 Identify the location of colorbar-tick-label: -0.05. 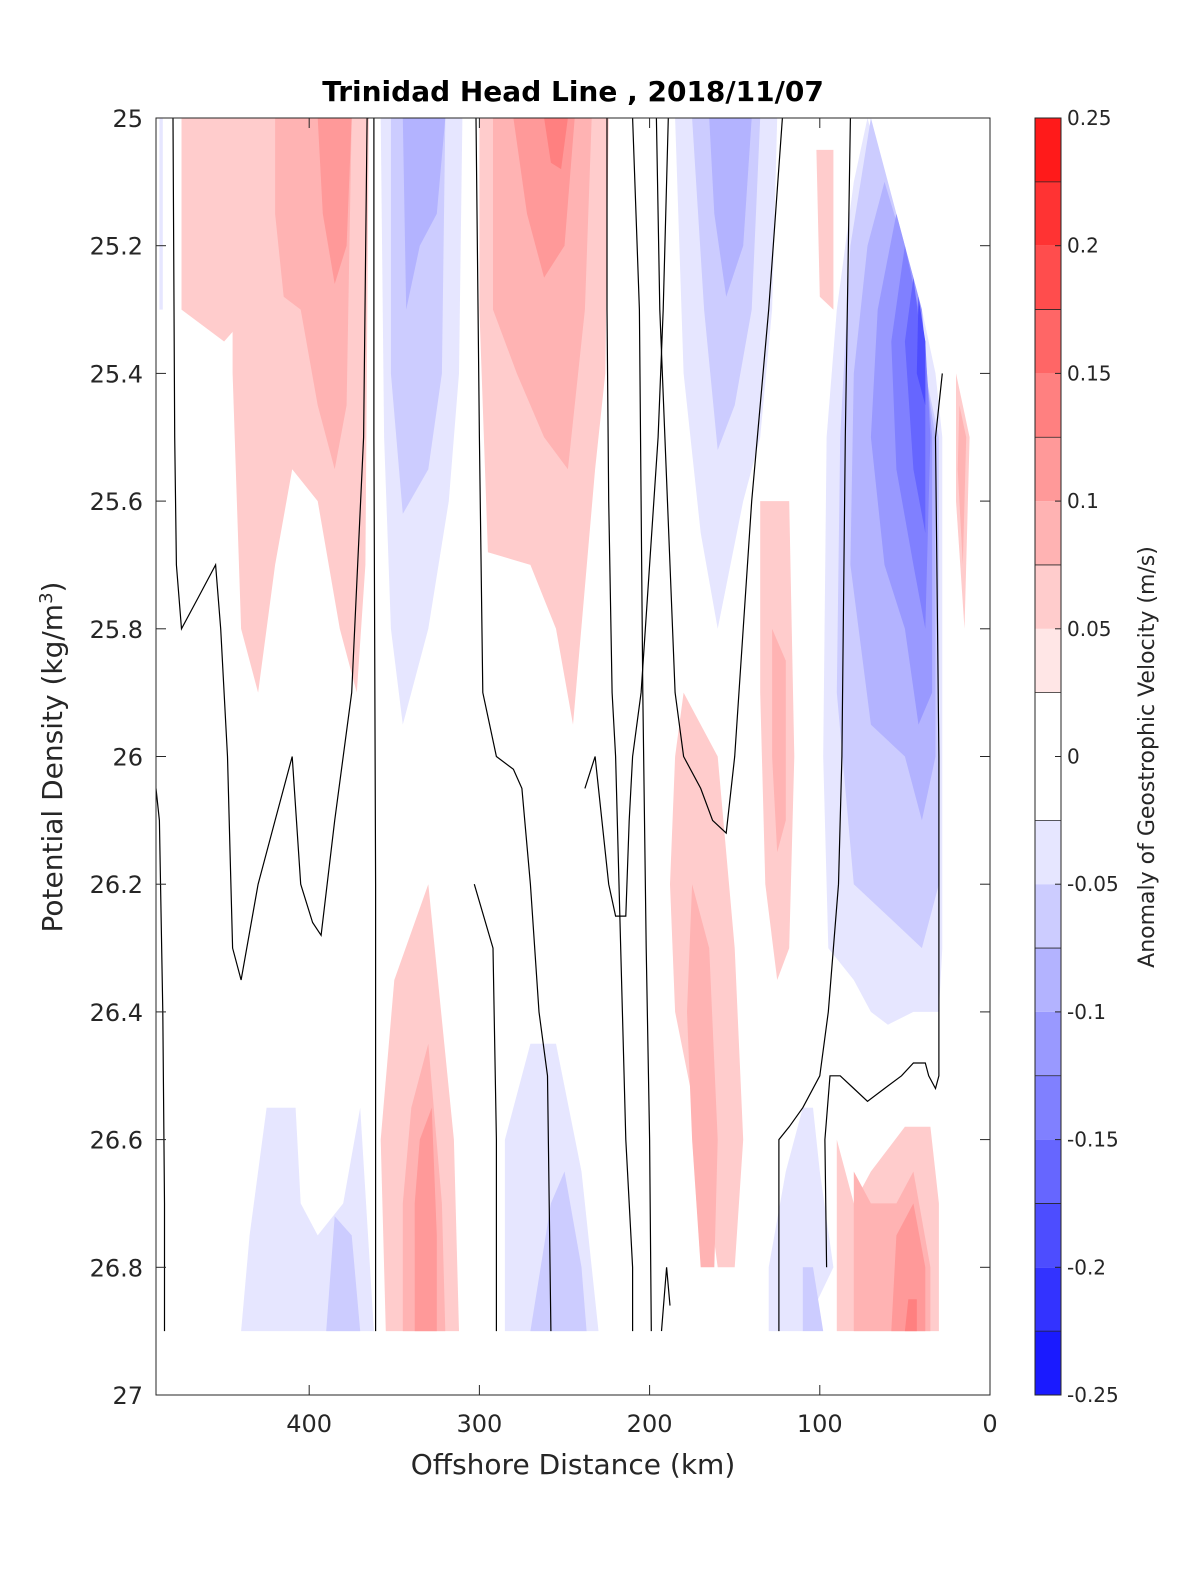
(1093, 884).